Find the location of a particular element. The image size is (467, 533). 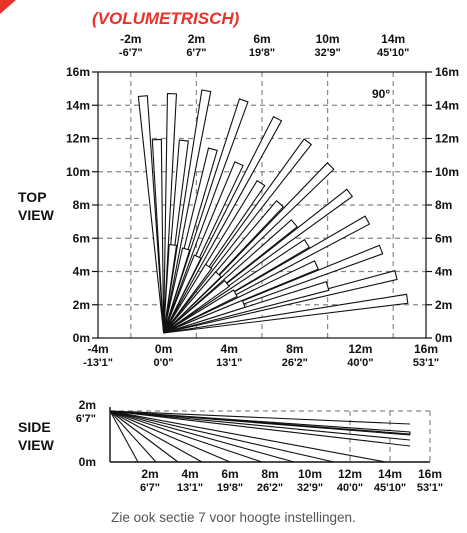

side-x-tick-imperial-label: 19'8" is located at coordinates (230, 488).